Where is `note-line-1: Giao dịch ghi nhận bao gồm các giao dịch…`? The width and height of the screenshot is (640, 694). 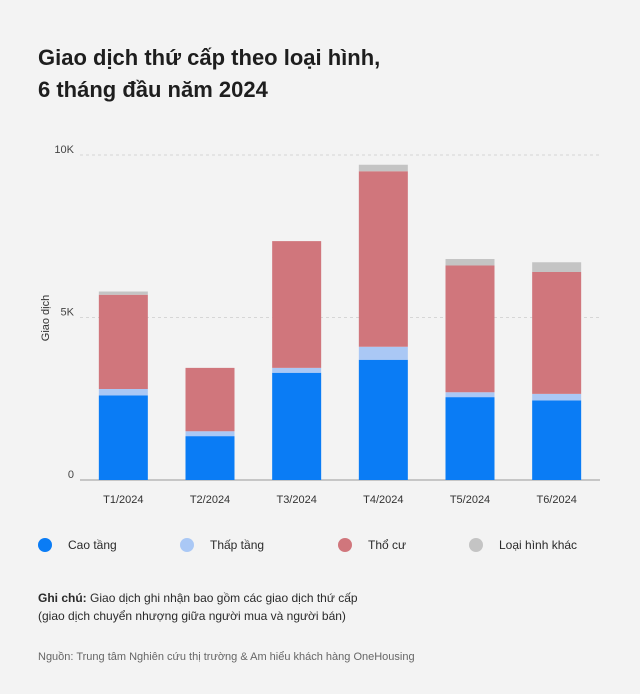
note-line-1: Giao dịch ghi nhận bao gồm các giao dịch… is located at coordinates (224, 598).